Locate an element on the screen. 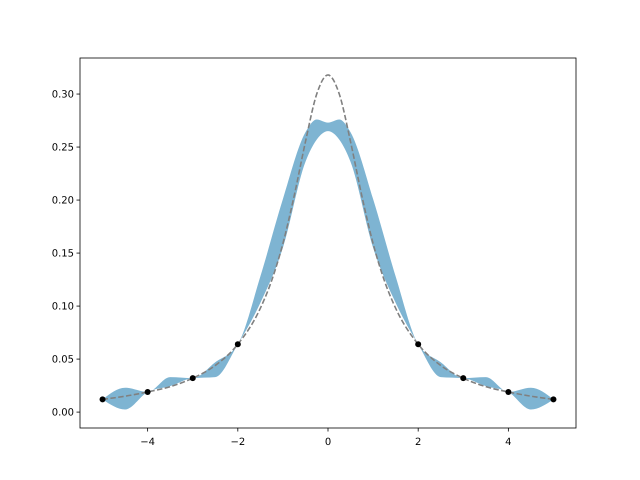 This screenshot has width=640, height=480. y-tick-label: 0.20 is located at coordinates (63, 201).